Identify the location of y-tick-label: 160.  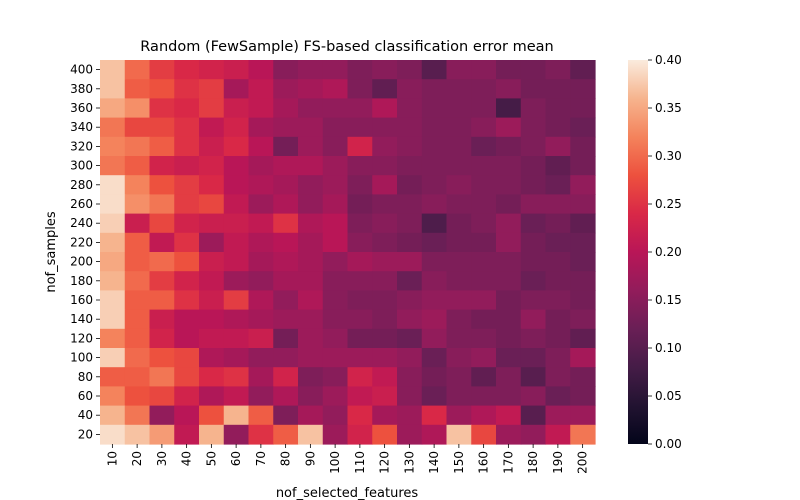
(81, 300).